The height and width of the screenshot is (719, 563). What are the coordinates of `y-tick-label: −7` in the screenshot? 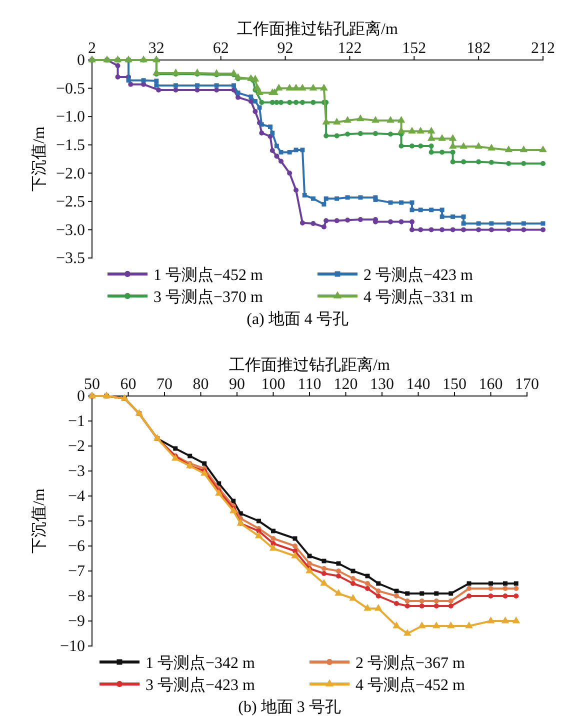 It's located at (76, 571).